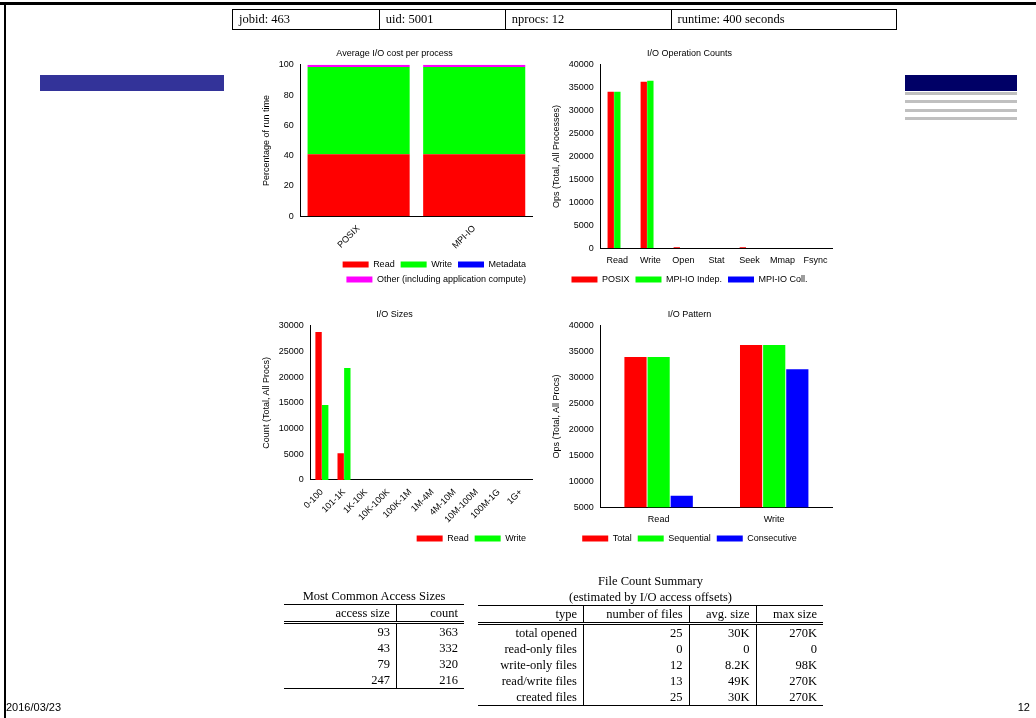  I want to click on chart-title: Average I/O cost per process, so click(395, 52).